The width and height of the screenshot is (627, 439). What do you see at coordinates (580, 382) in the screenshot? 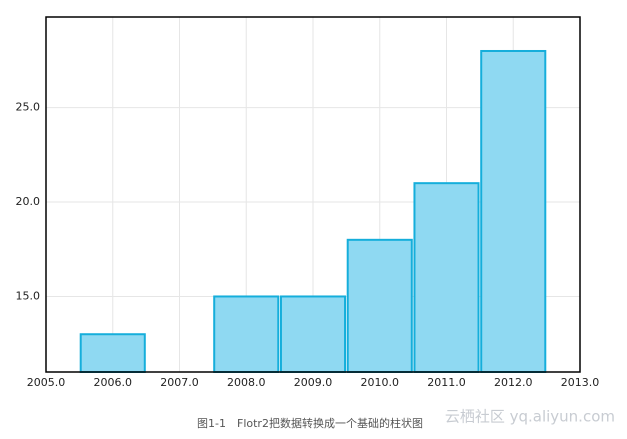
I see `x-tick-label: 2013.0` at bounding box center [580, 382].